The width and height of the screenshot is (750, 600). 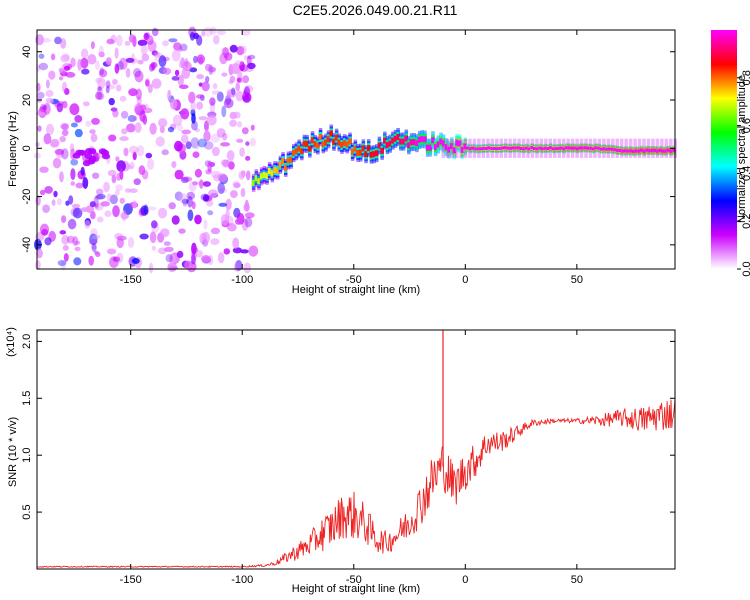 I want to click on colorbar-label: Normalized spectral amplitude, so click(x=742, y=149).